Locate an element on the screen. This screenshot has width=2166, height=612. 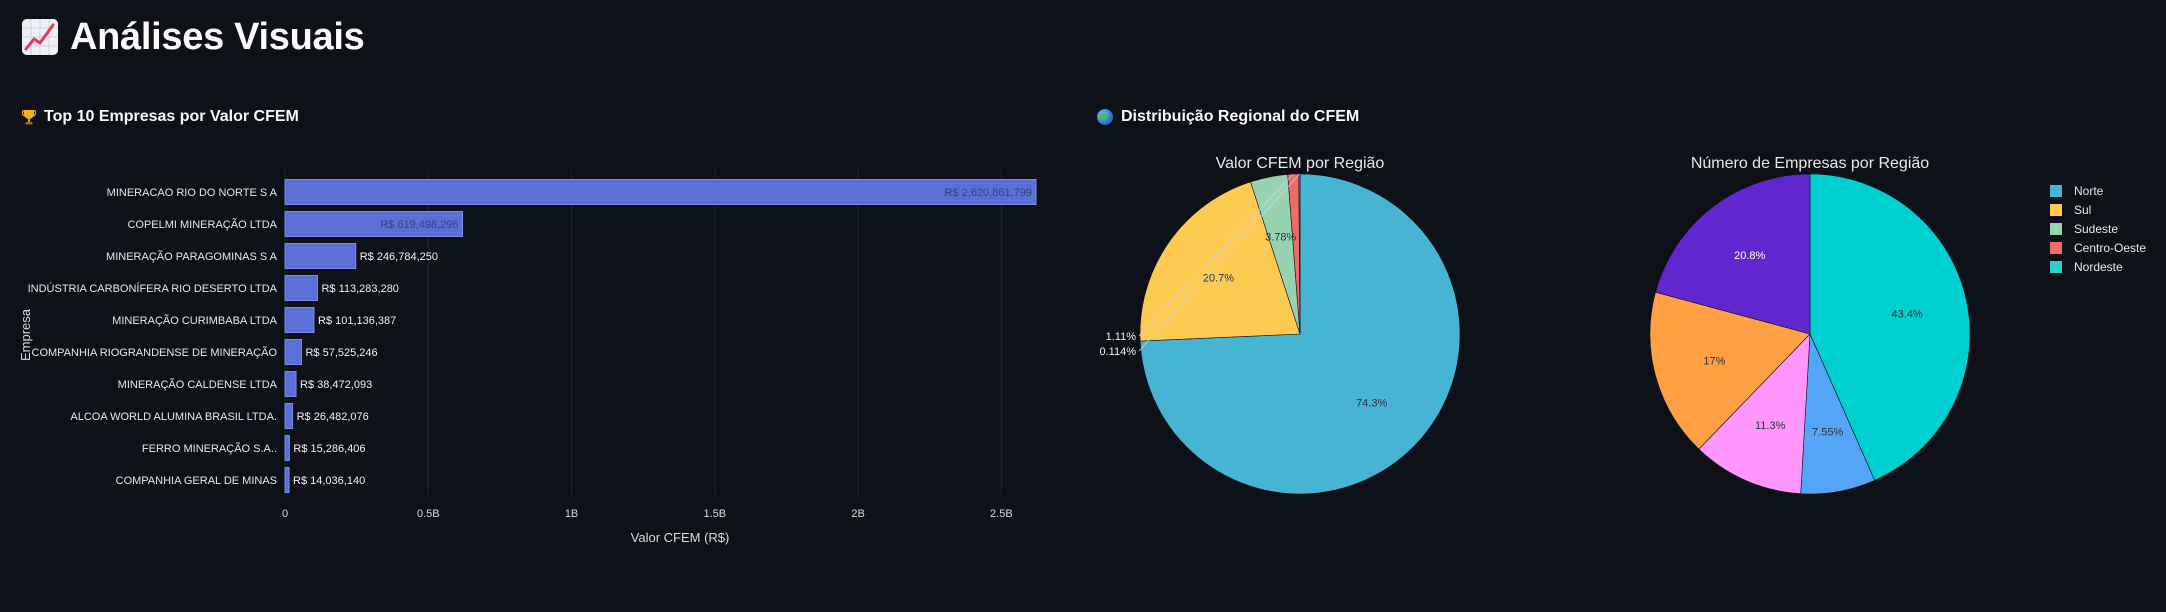
bar-data-label: R$ 14,036,140 is located at coordinates (329, 481).